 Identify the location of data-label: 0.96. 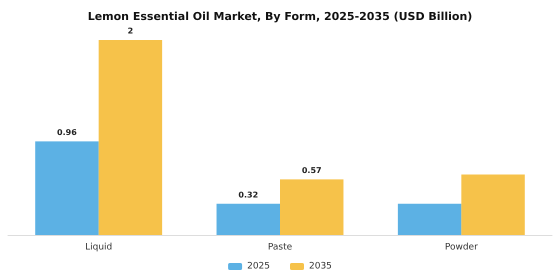
(67, 132).